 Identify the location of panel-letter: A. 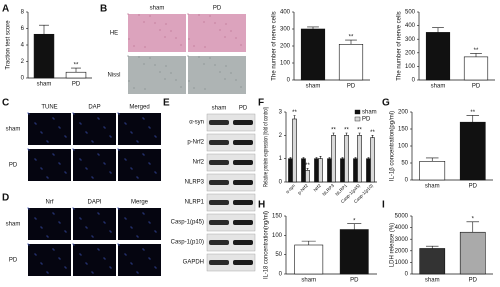
(5, 9).